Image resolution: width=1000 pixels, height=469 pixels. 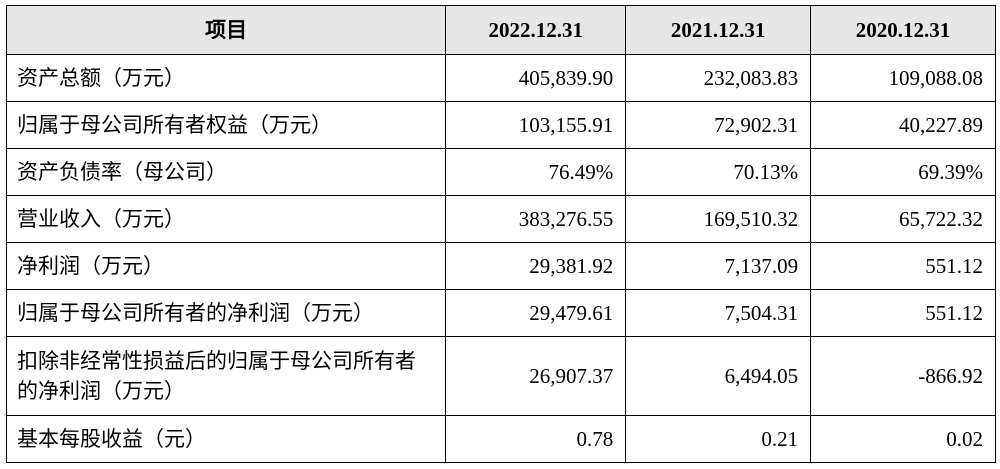 What do you see at coordinates (536, 219) in the screenshot?
I see `value-cell: 383,276.55` at bounding box center [536, 219].